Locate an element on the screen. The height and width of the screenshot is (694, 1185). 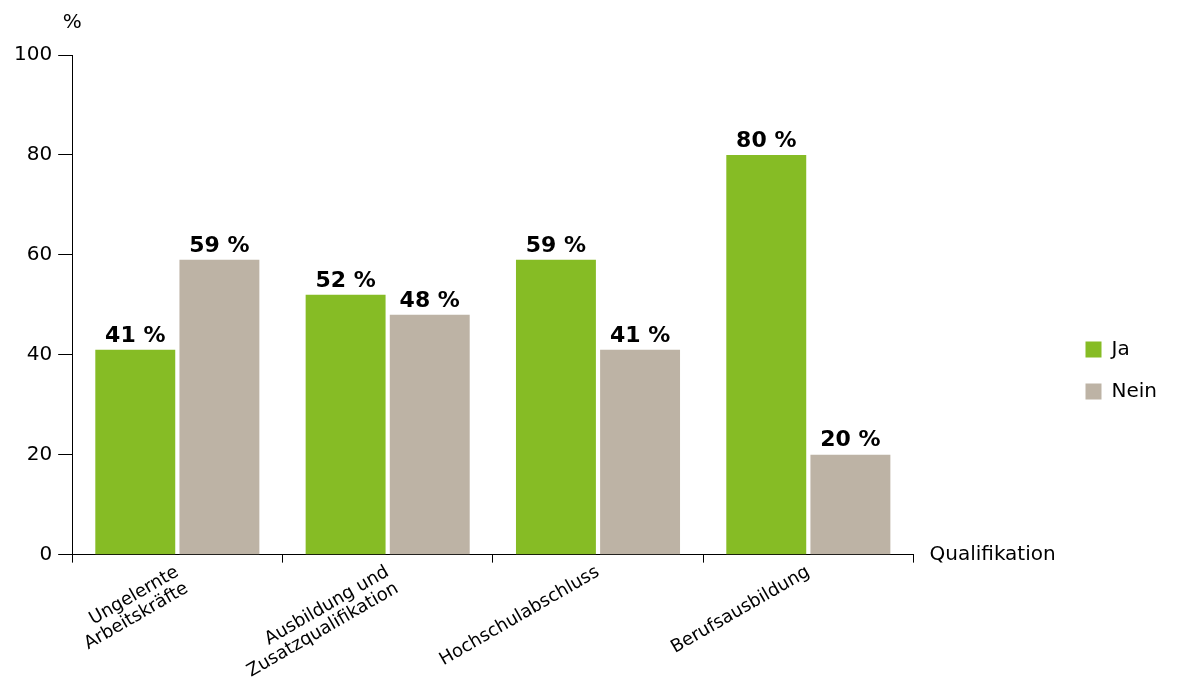
legend-label: Ja is located at coordinates (1119, 347).